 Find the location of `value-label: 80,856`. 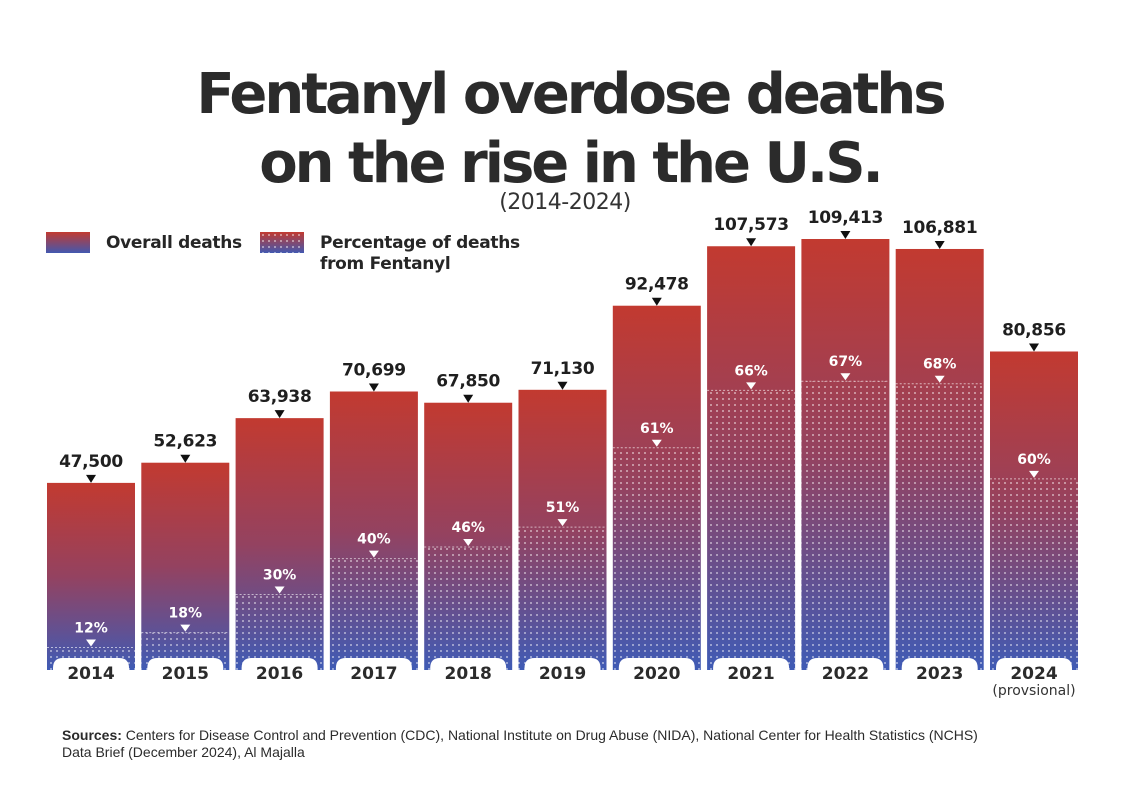

value-label: 80,856 is located at coordinates (1034, 330).